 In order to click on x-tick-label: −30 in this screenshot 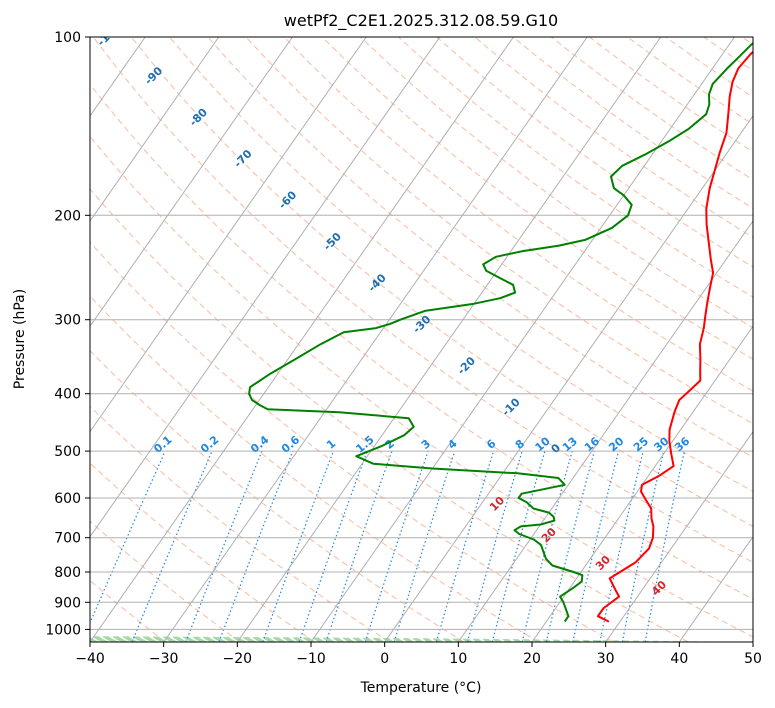, I will do `click(164, 659)`.